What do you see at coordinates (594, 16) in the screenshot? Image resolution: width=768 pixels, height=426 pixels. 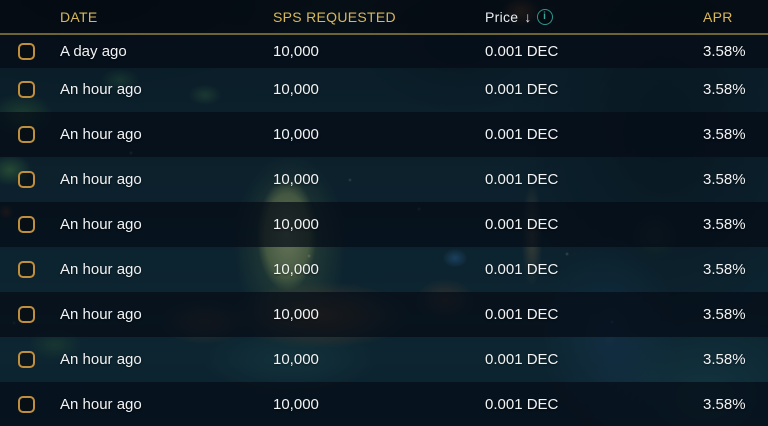 I see `column-header-price: Price ↓ i` at bounding box center [594, 16].